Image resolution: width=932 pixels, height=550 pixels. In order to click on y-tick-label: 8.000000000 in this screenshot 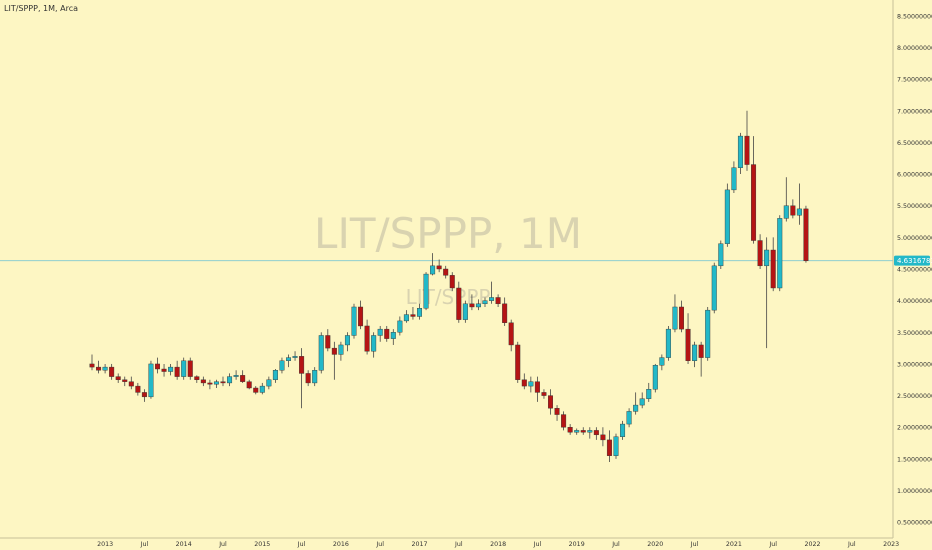, I will do `click(914, 48)`.